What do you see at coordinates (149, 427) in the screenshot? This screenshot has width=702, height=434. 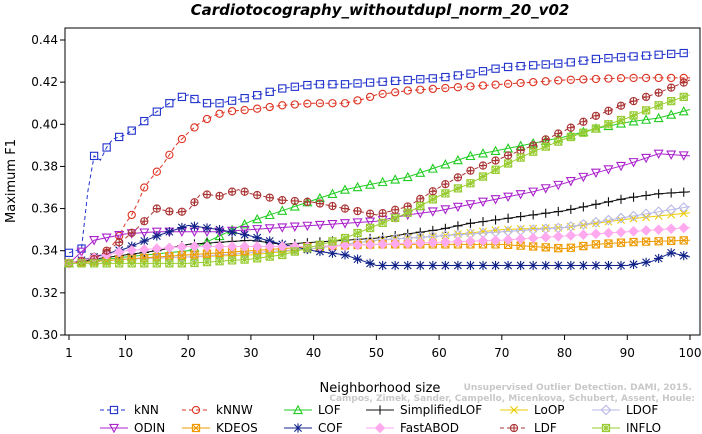 I see `legend-label: ODIN` at bounding box center [149, 427].